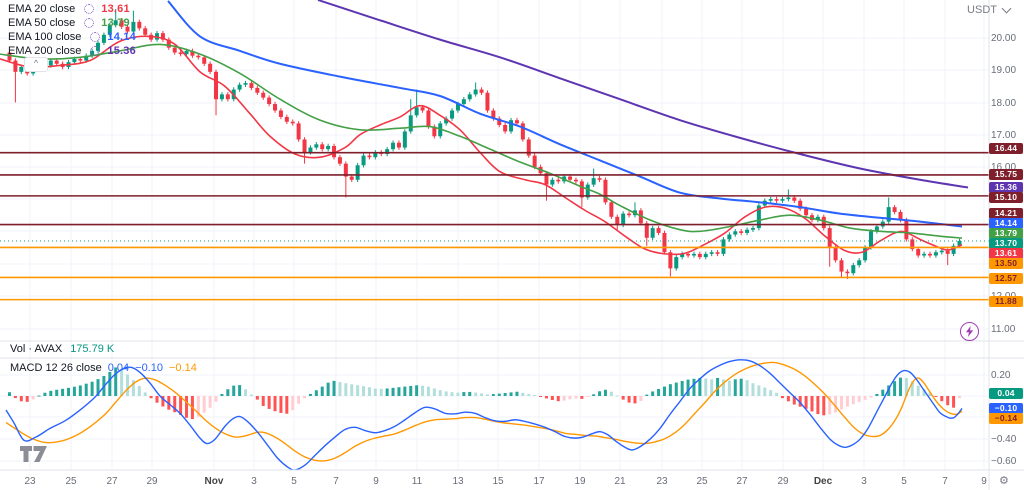 The width and height of the screenshot is (1024, 490). What do you see at coordinates (539, 481) in the screenshot?
I see `time-axis-label: 17` at bounding box center [539, 481].